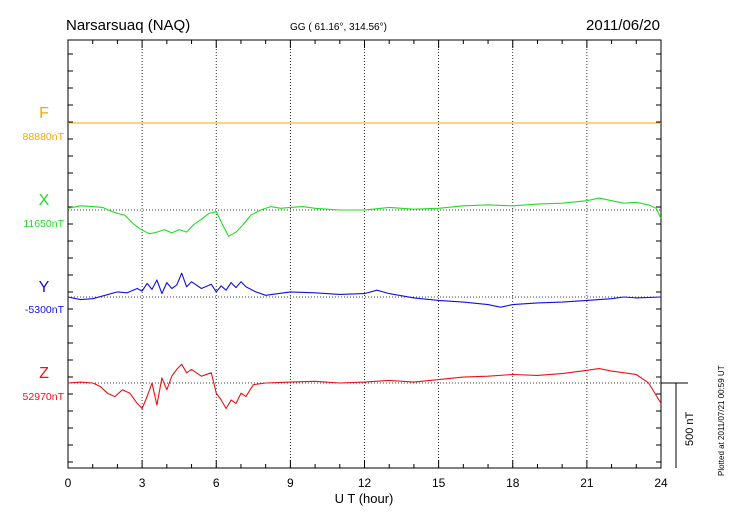  I want to click on x-tick-label: 9, so click(290, 483).